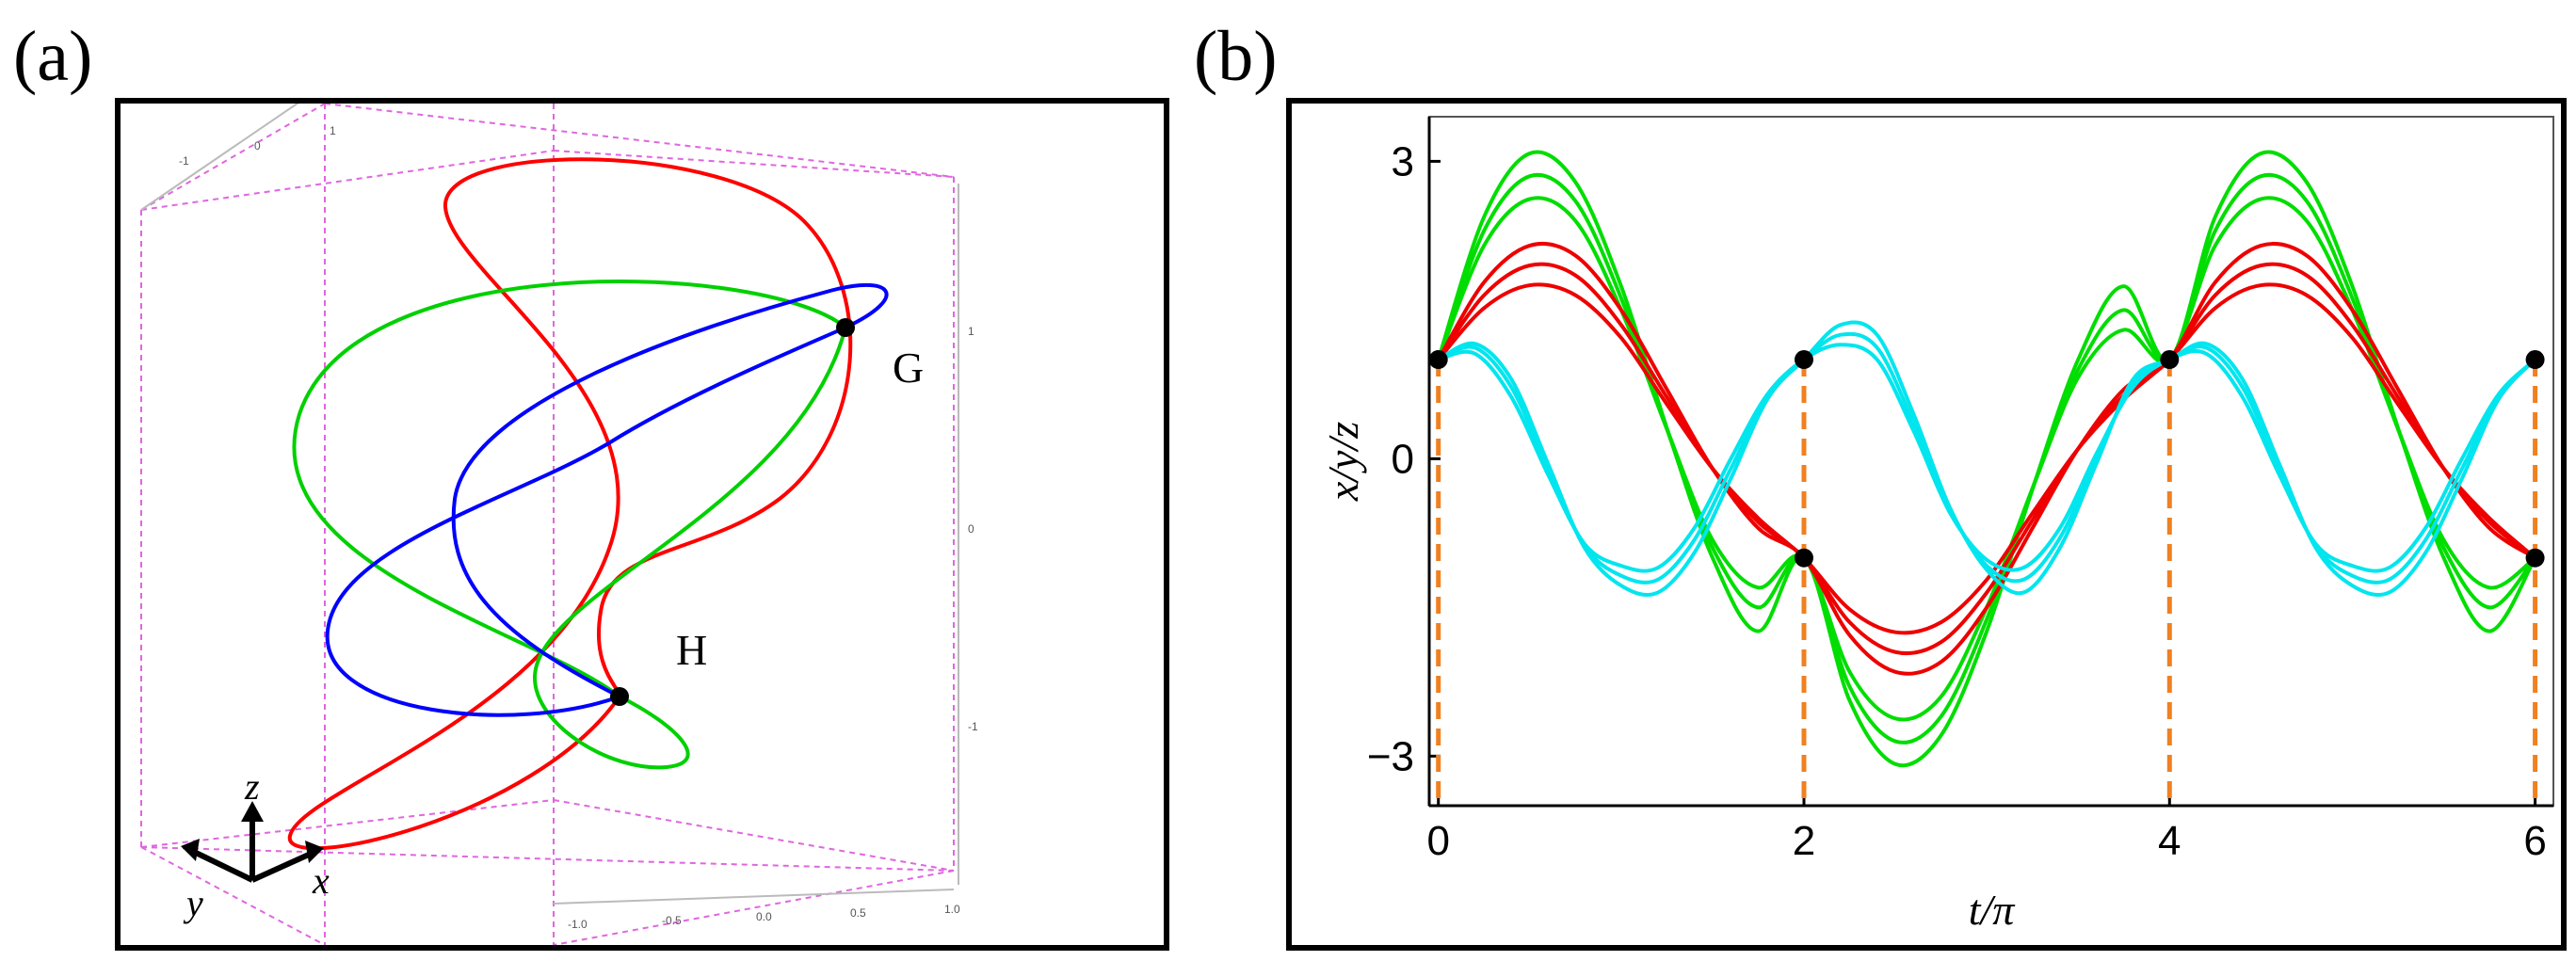  Describe the element at coordinates (691, 650) in the screenshot. I see `point-h-label: H` at that location.